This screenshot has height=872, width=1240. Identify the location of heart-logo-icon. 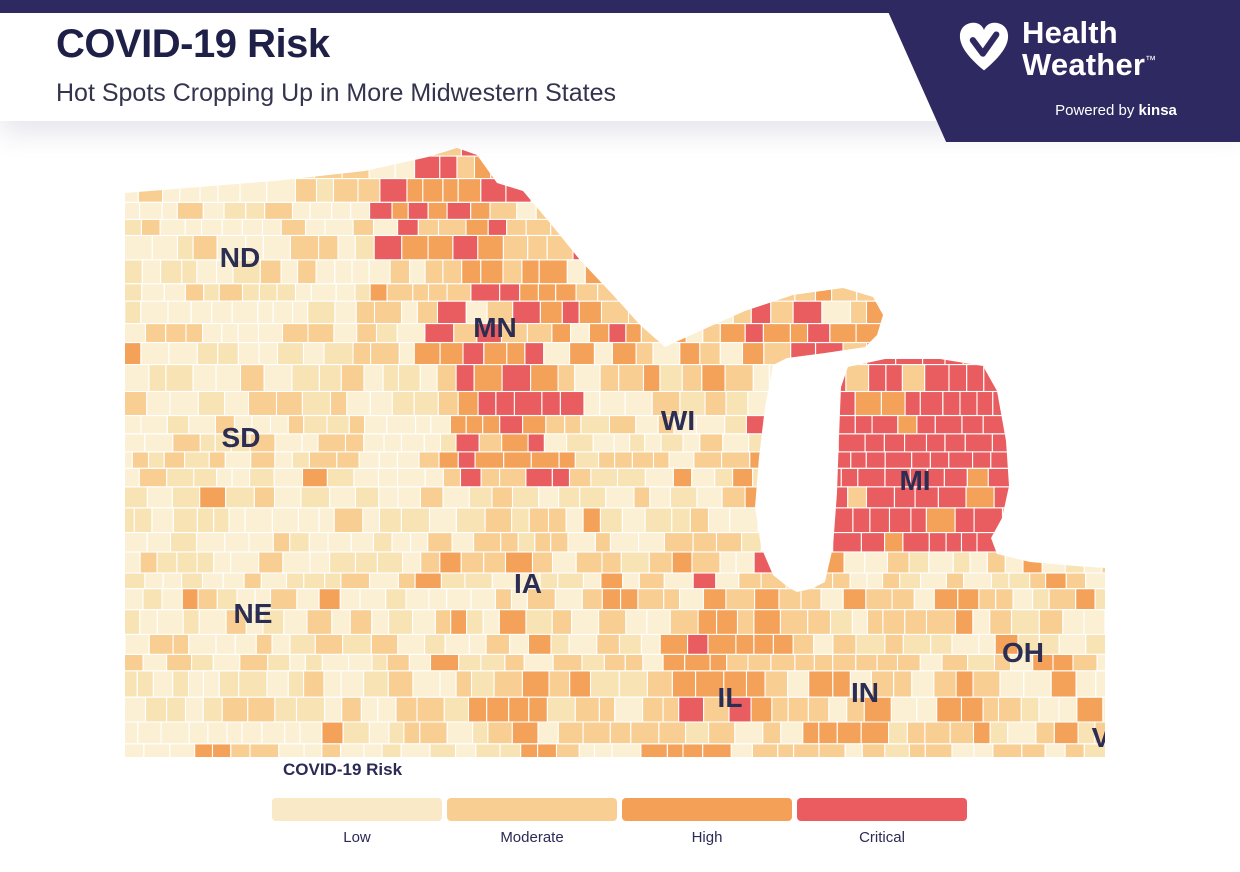
(984, 46).